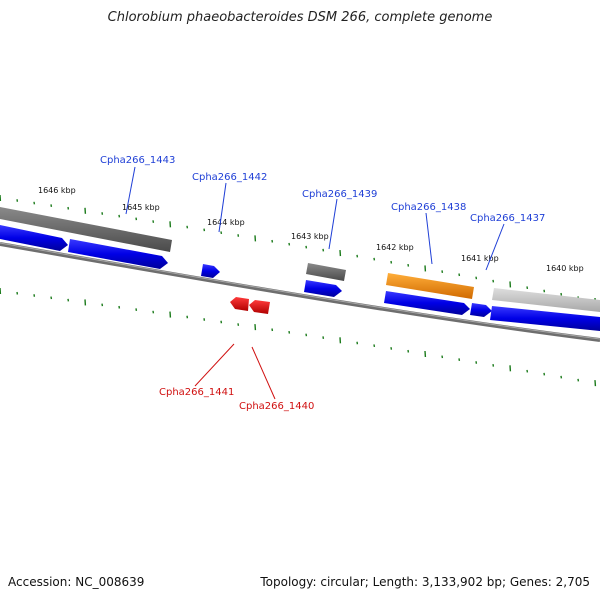 Image resolution: width=600 pixels, height=600 pixels. Describe the element at coordinates (395, 247) in the screenshot. I see `kbp-label-1642: 1642 kbp` at that location.